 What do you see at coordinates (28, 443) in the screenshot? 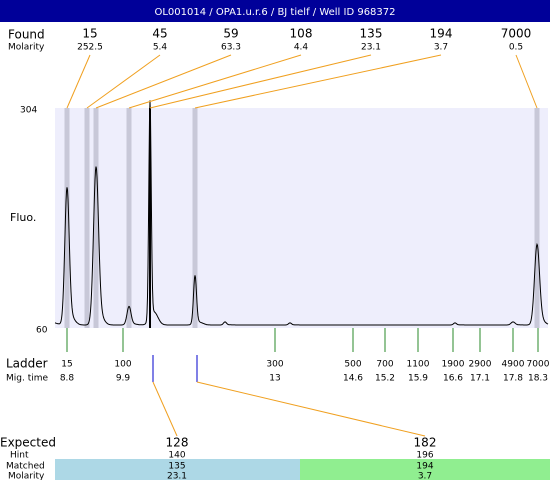
I see `expected-label: Expected` at bounding box center [28, 443].